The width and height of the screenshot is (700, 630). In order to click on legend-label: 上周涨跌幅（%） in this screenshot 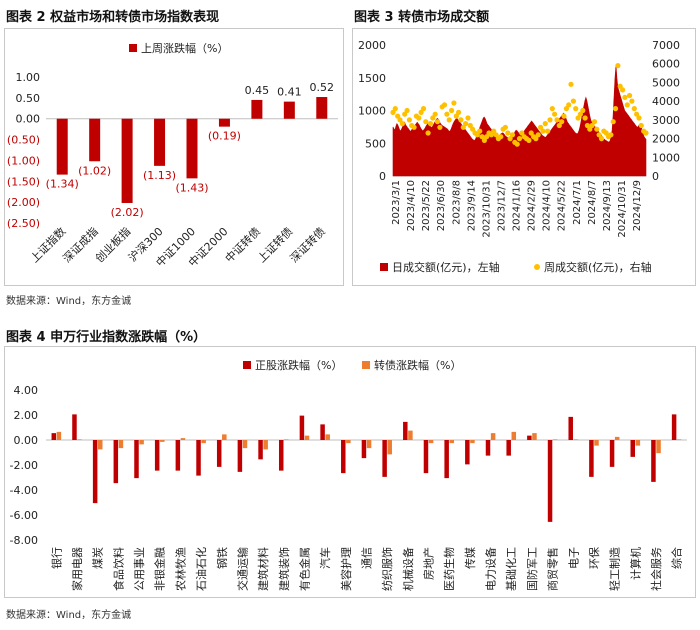, I will do `click(184, 48)`.